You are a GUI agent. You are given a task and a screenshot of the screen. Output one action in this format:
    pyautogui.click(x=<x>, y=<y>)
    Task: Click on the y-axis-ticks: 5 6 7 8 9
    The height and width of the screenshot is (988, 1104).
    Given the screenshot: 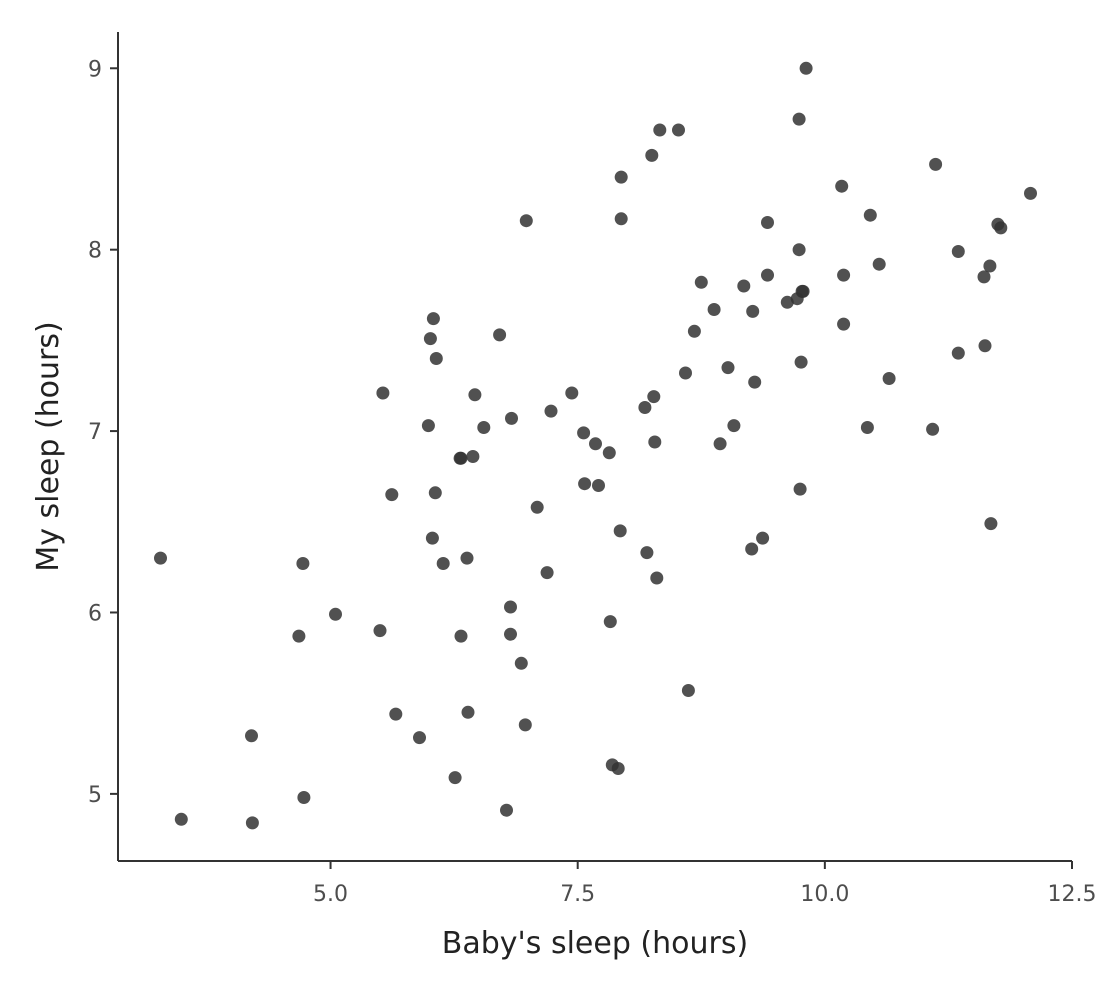 What is the action you would take?
    pyautogui.click(x=103, y=432)
    